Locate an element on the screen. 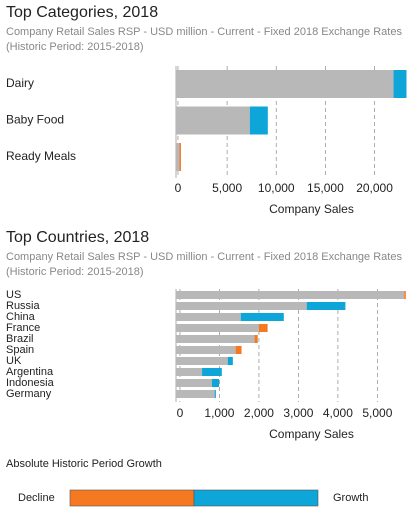 The height and width of the screenshot is (514, 419). chart-title: Top Categories, 2018 is located at coordinates (82, 12).